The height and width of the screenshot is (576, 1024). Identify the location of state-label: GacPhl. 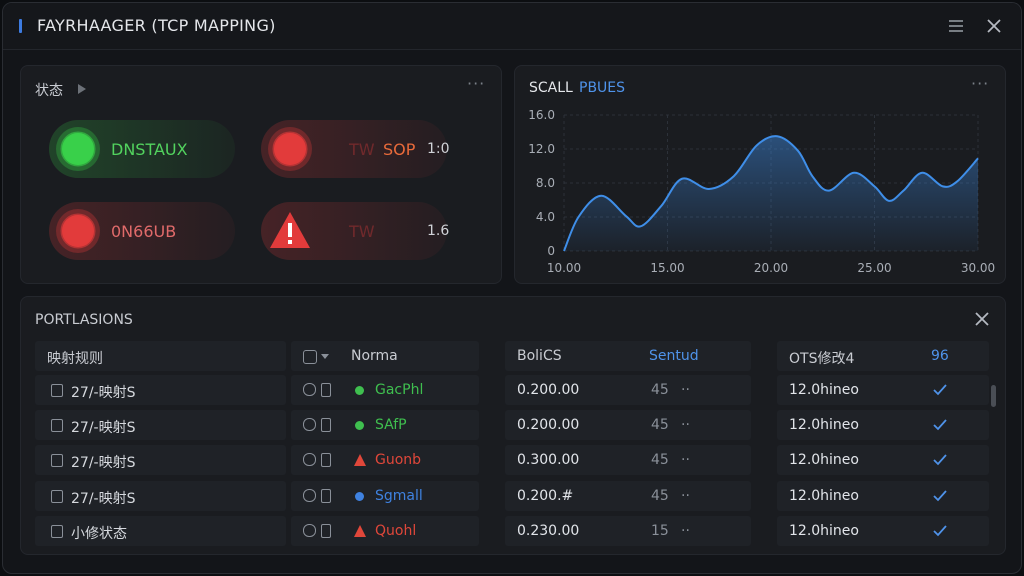
(399, 390).